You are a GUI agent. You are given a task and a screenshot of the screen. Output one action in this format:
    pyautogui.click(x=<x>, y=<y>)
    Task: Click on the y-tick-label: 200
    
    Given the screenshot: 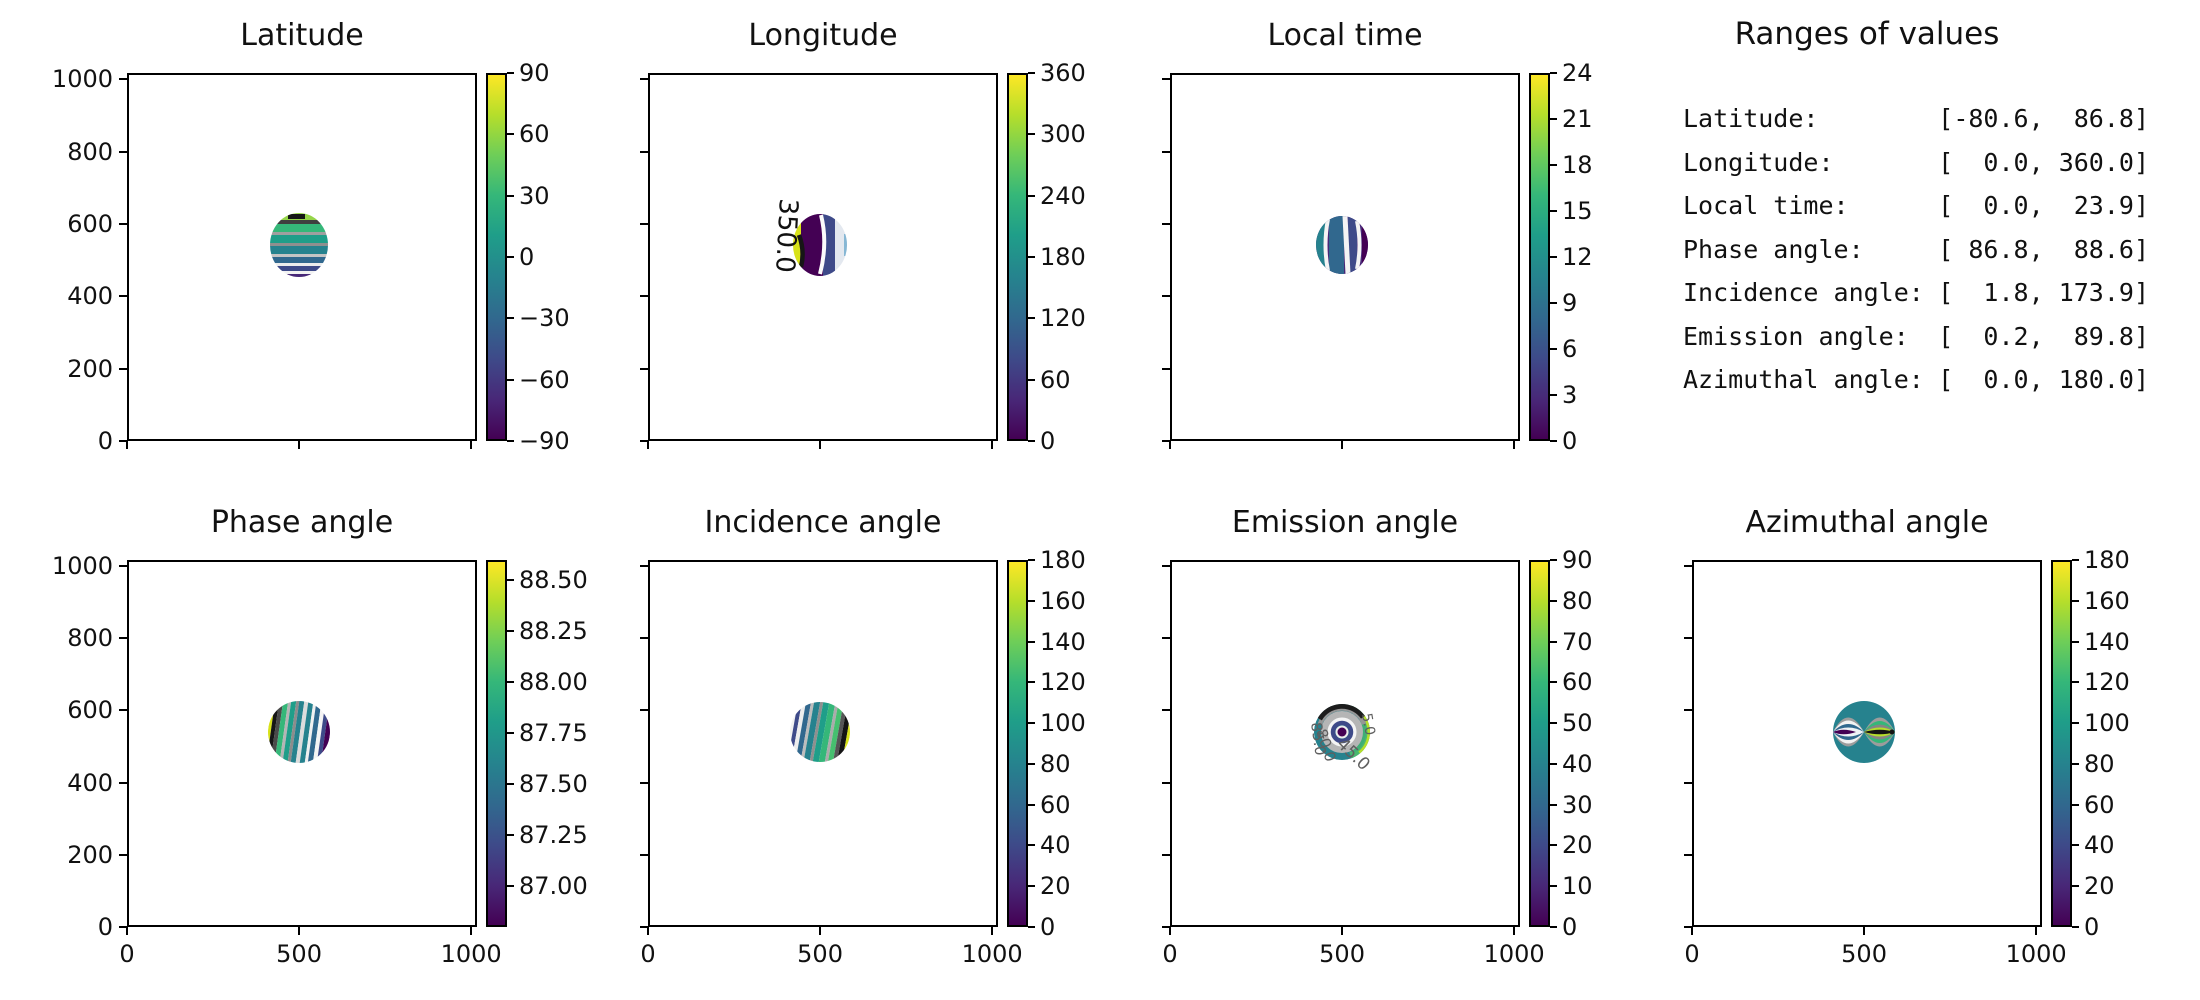 What is the action you would take?
    pyautogui.click(x=90, y=368)
    